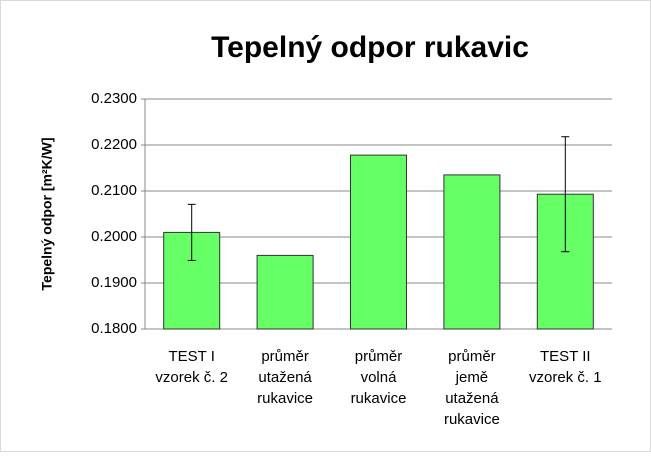 The height and width of the screenshot is (457, 651). What do you see at coordinates (114, 282) in the screenshot?
I see `y-tick-label: 0.1900` at bounding box center [114, 282].